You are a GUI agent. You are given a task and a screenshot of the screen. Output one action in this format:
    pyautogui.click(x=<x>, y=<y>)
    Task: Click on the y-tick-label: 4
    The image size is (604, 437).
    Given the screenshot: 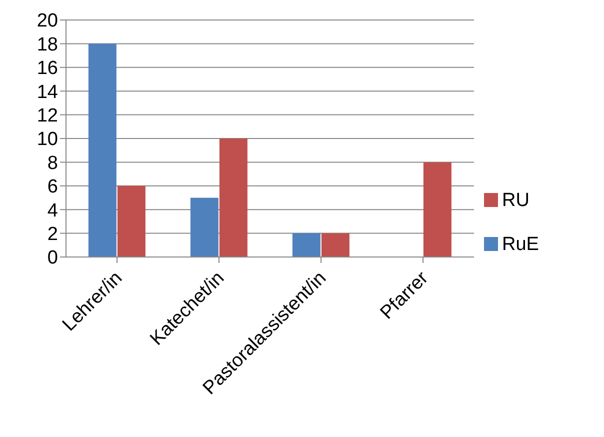 What is the action you would take?
    pyautogui.click(x=52, y=211)
    